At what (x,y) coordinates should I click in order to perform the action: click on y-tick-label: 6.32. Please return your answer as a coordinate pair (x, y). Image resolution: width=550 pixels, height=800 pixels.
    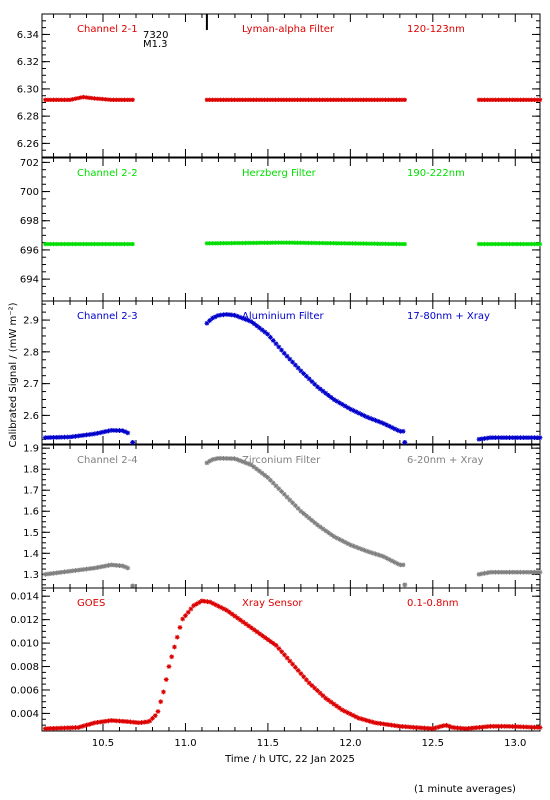
    Looking at the image, I should click on (28, 62).